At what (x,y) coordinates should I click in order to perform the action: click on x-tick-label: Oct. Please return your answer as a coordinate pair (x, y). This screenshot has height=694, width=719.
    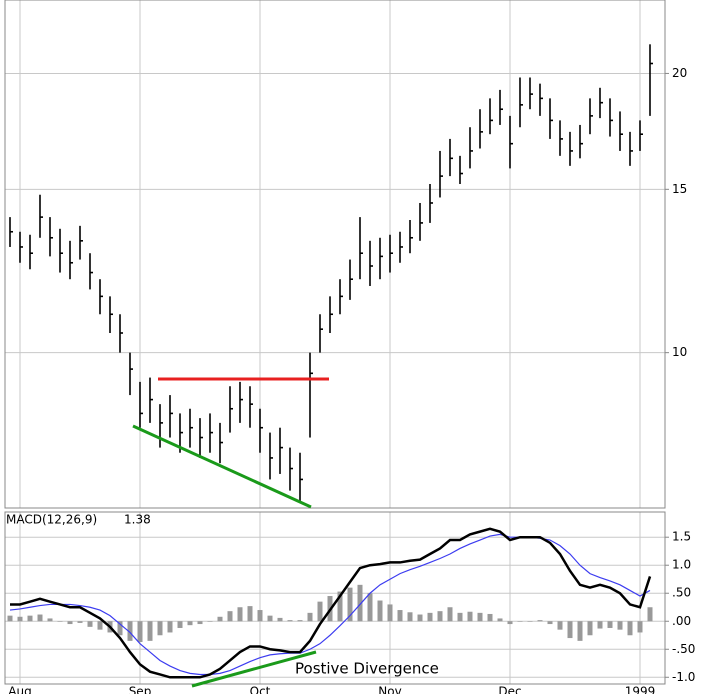
    Looking at the image, I should click on (260, 689).